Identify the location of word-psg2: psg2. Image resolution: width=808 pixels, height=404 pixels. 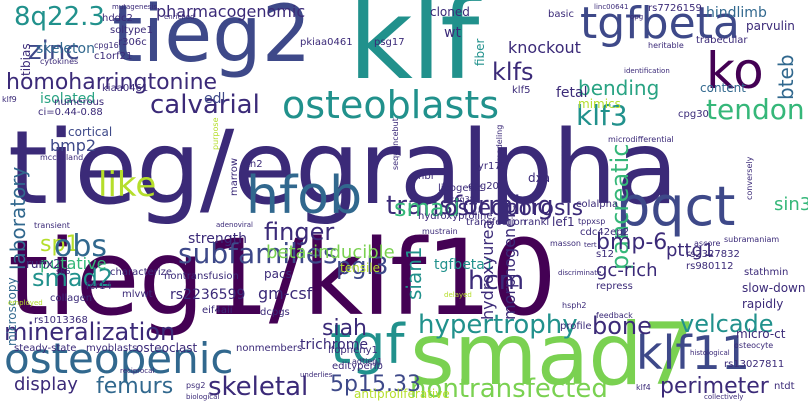
(196, 385).